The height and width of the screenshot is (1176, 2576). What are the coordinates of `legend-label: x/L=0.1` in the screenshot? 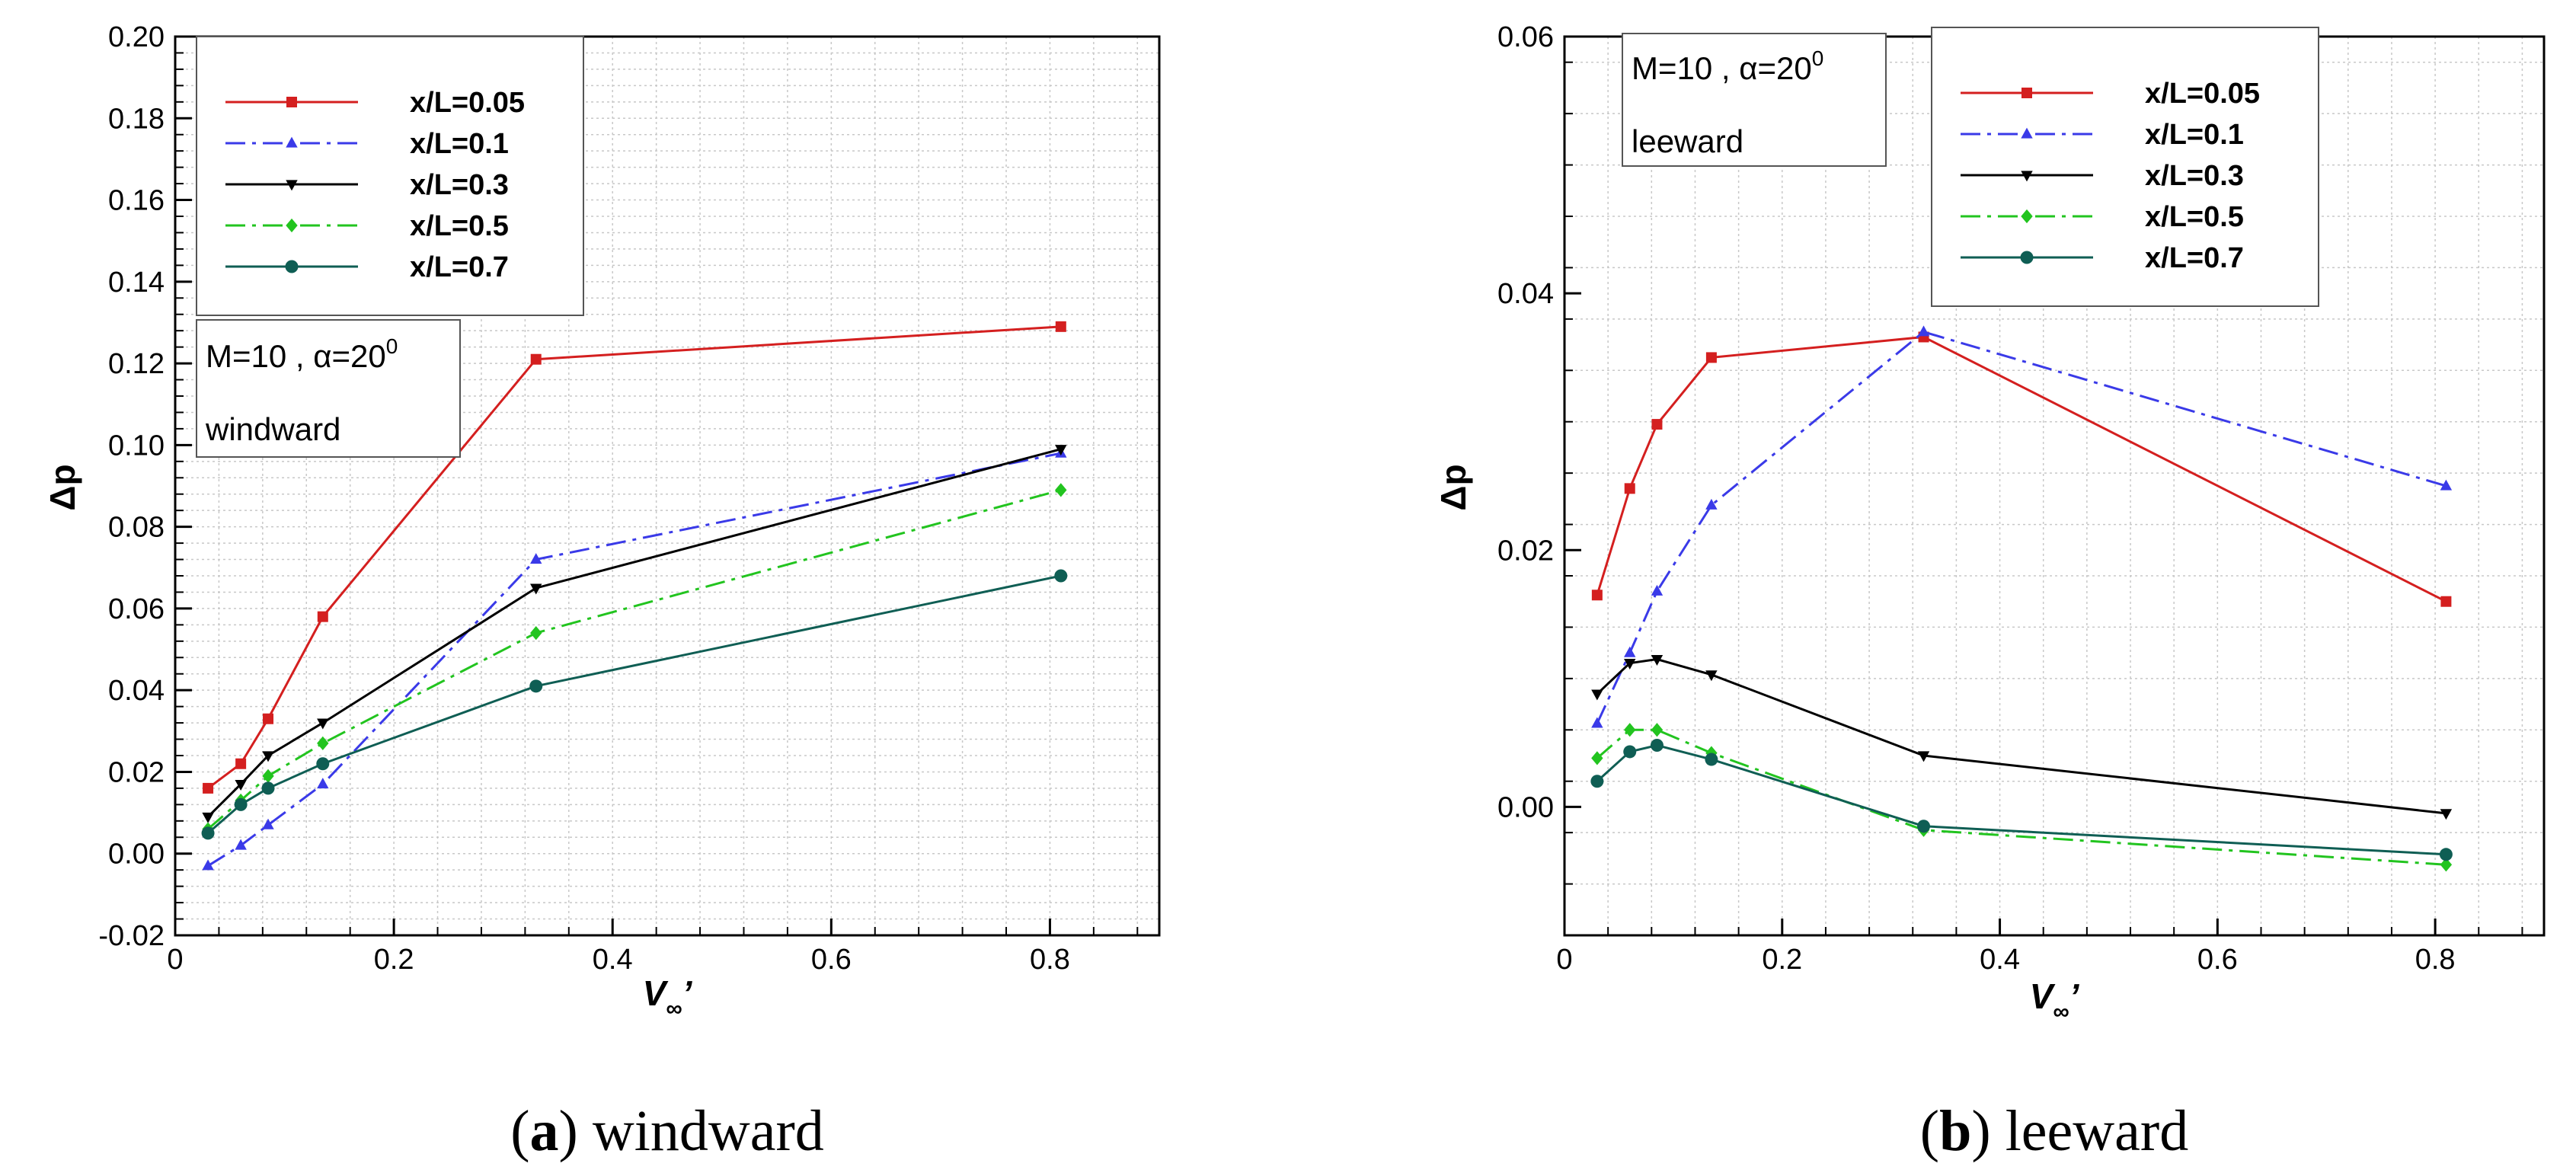 It's located at (2195, 135).